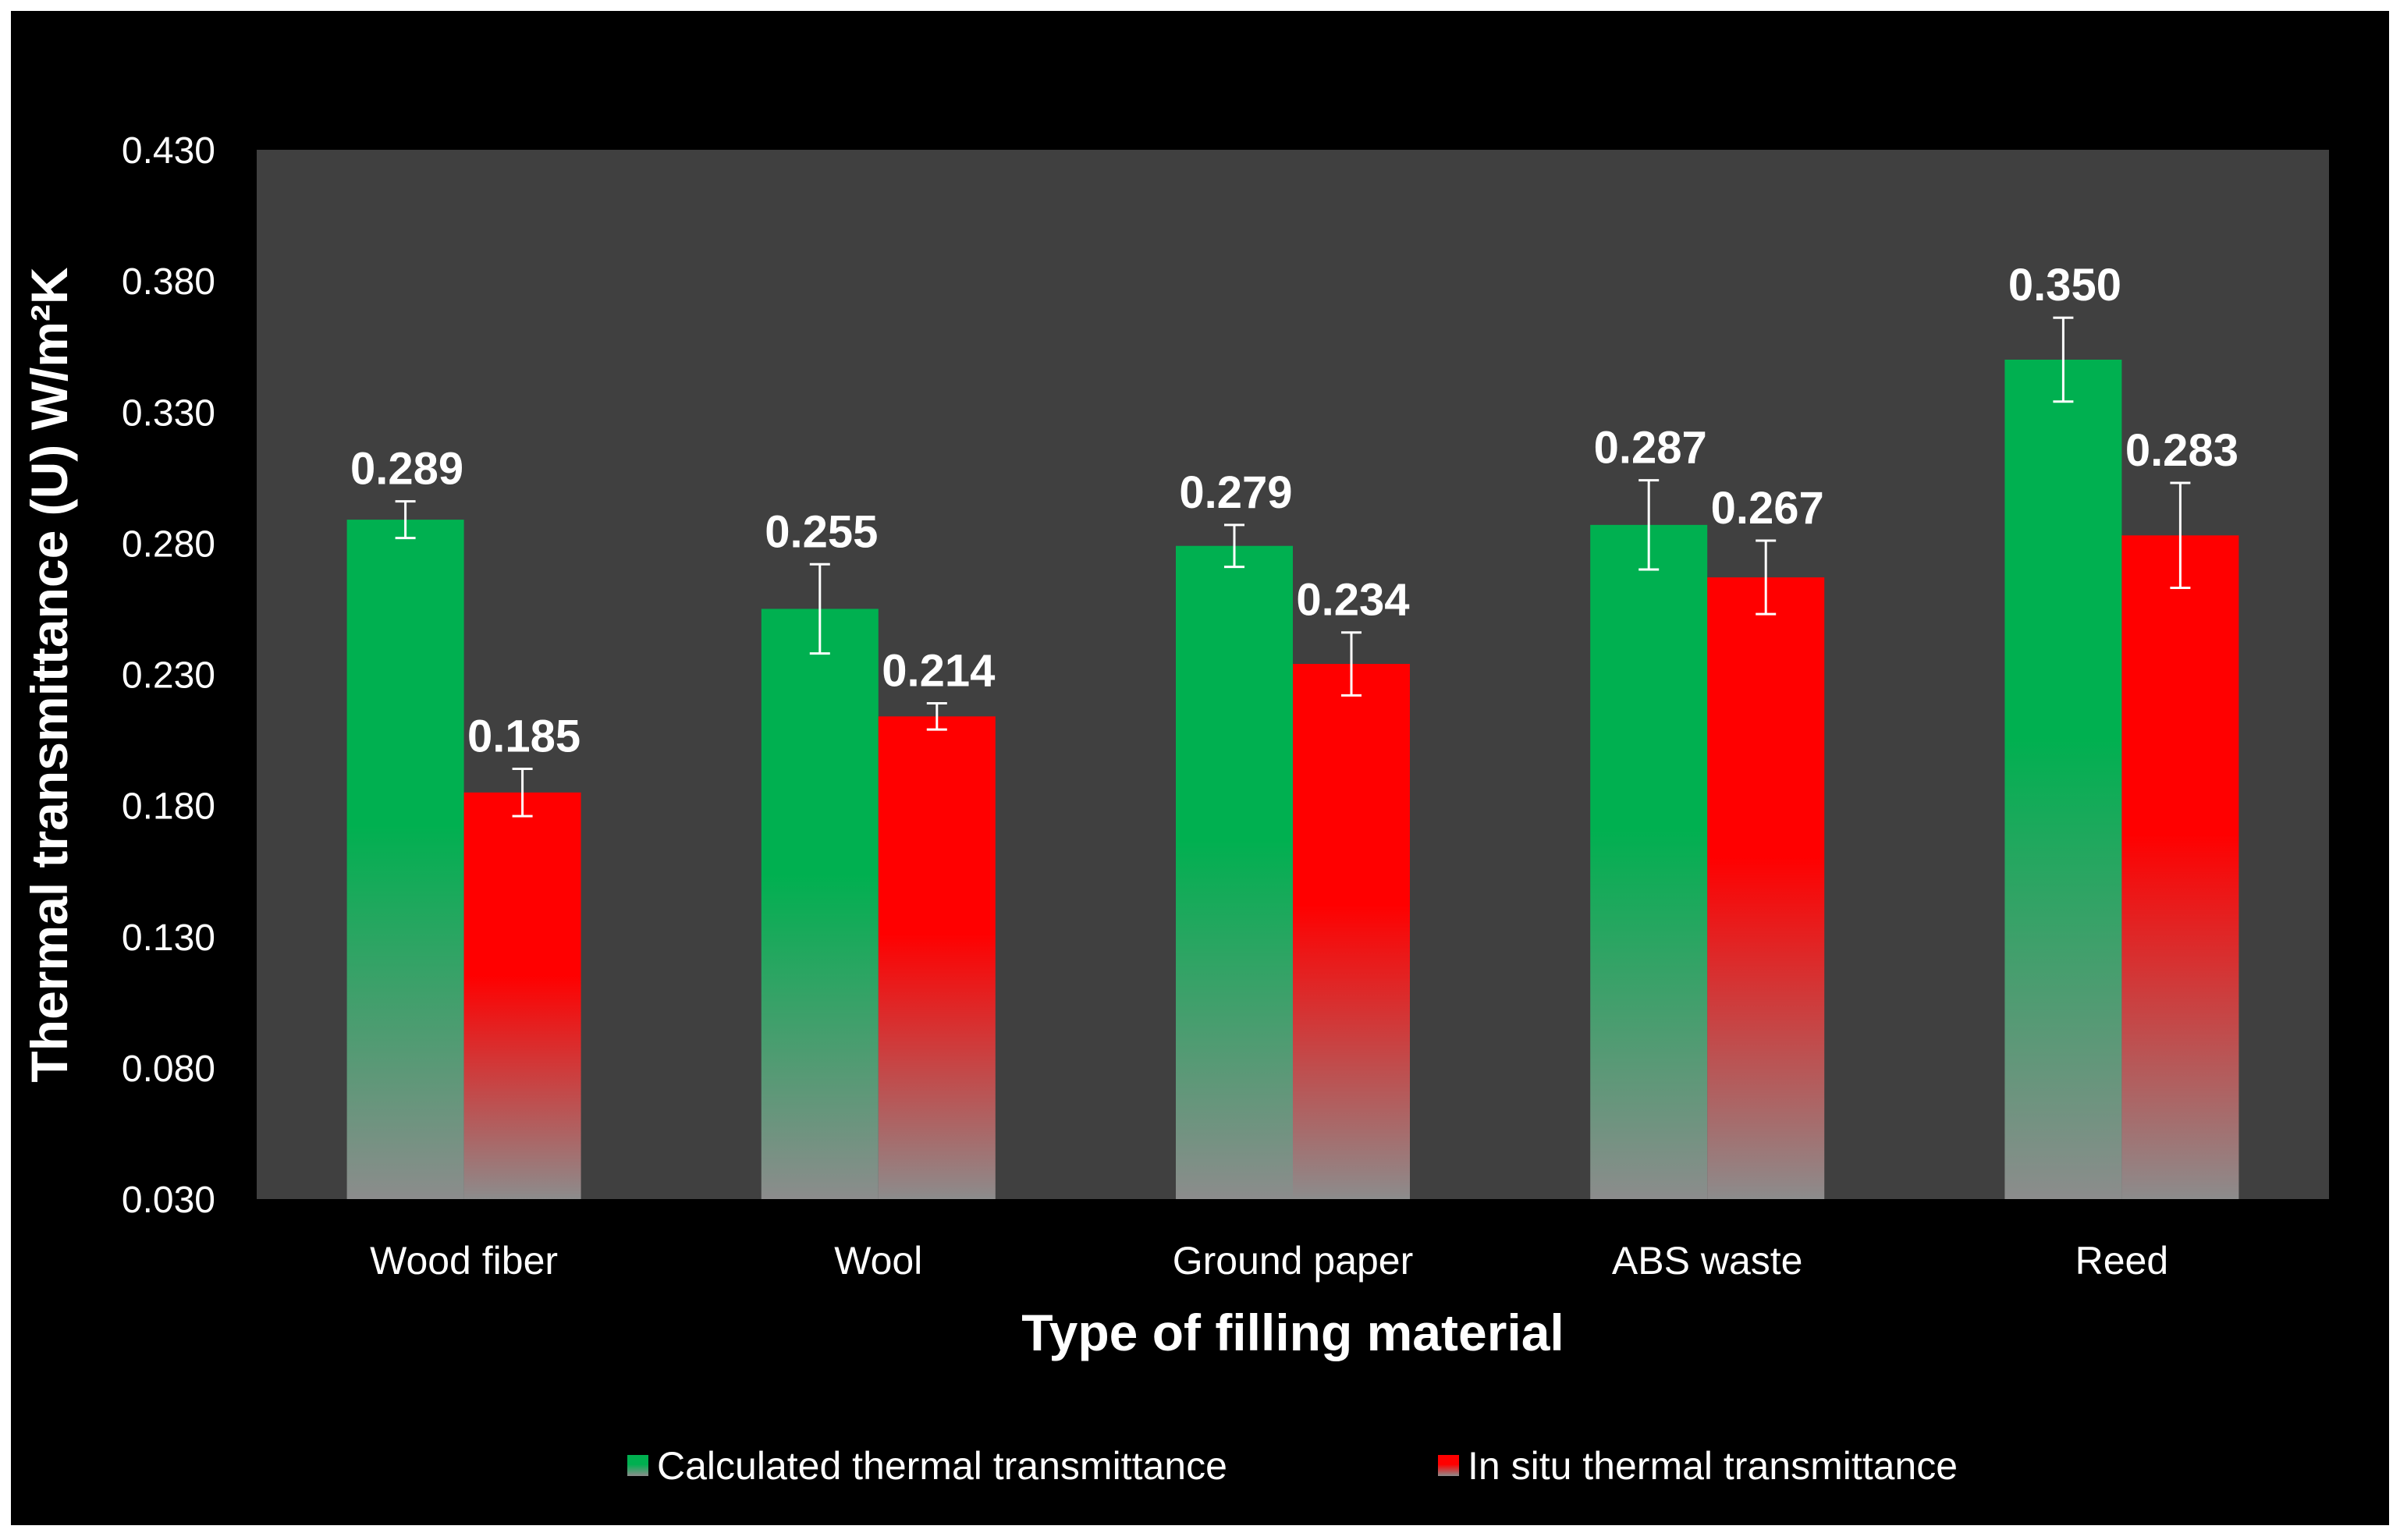 This screenshot has height=1540, width=2400. I want to click on data-label: 0.289, so click(406, 469).